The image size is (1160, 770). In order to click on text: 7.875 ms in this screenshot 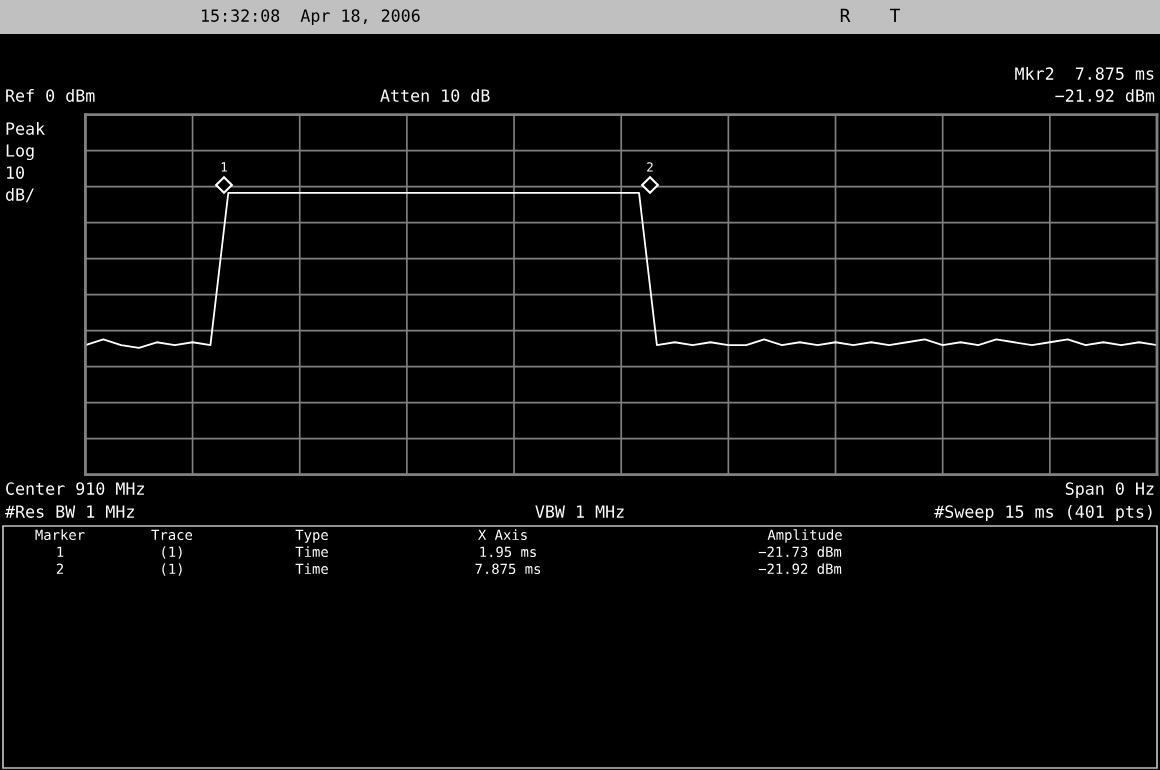, I will do `click(508, 569)`.